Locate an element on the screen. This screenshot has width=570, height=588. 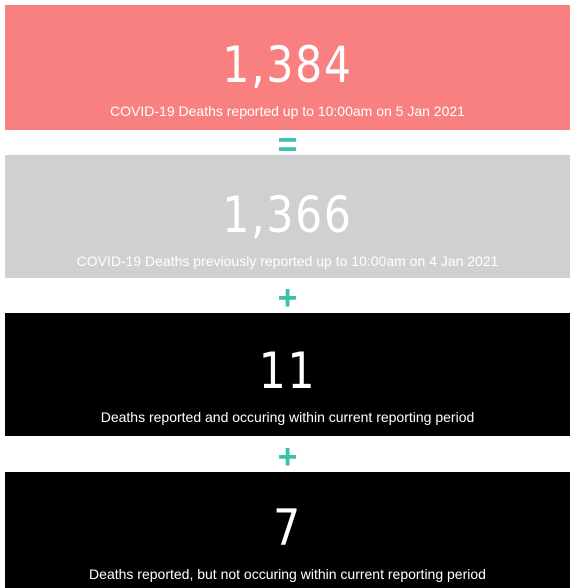
card-value: 11 is located at coordinates (287, 371).